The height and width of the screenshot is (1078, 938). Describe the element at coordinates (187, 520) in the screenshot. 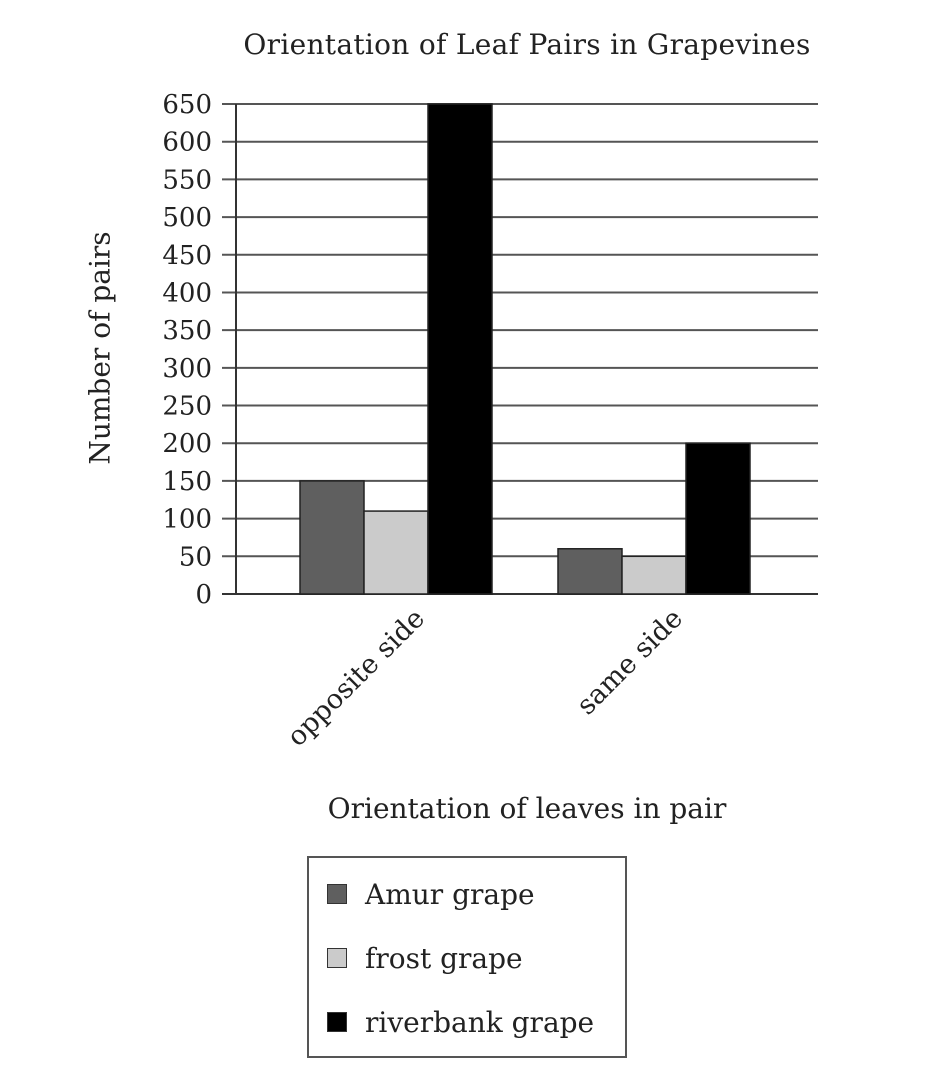

I see `y-tick-label: 100` at that location.